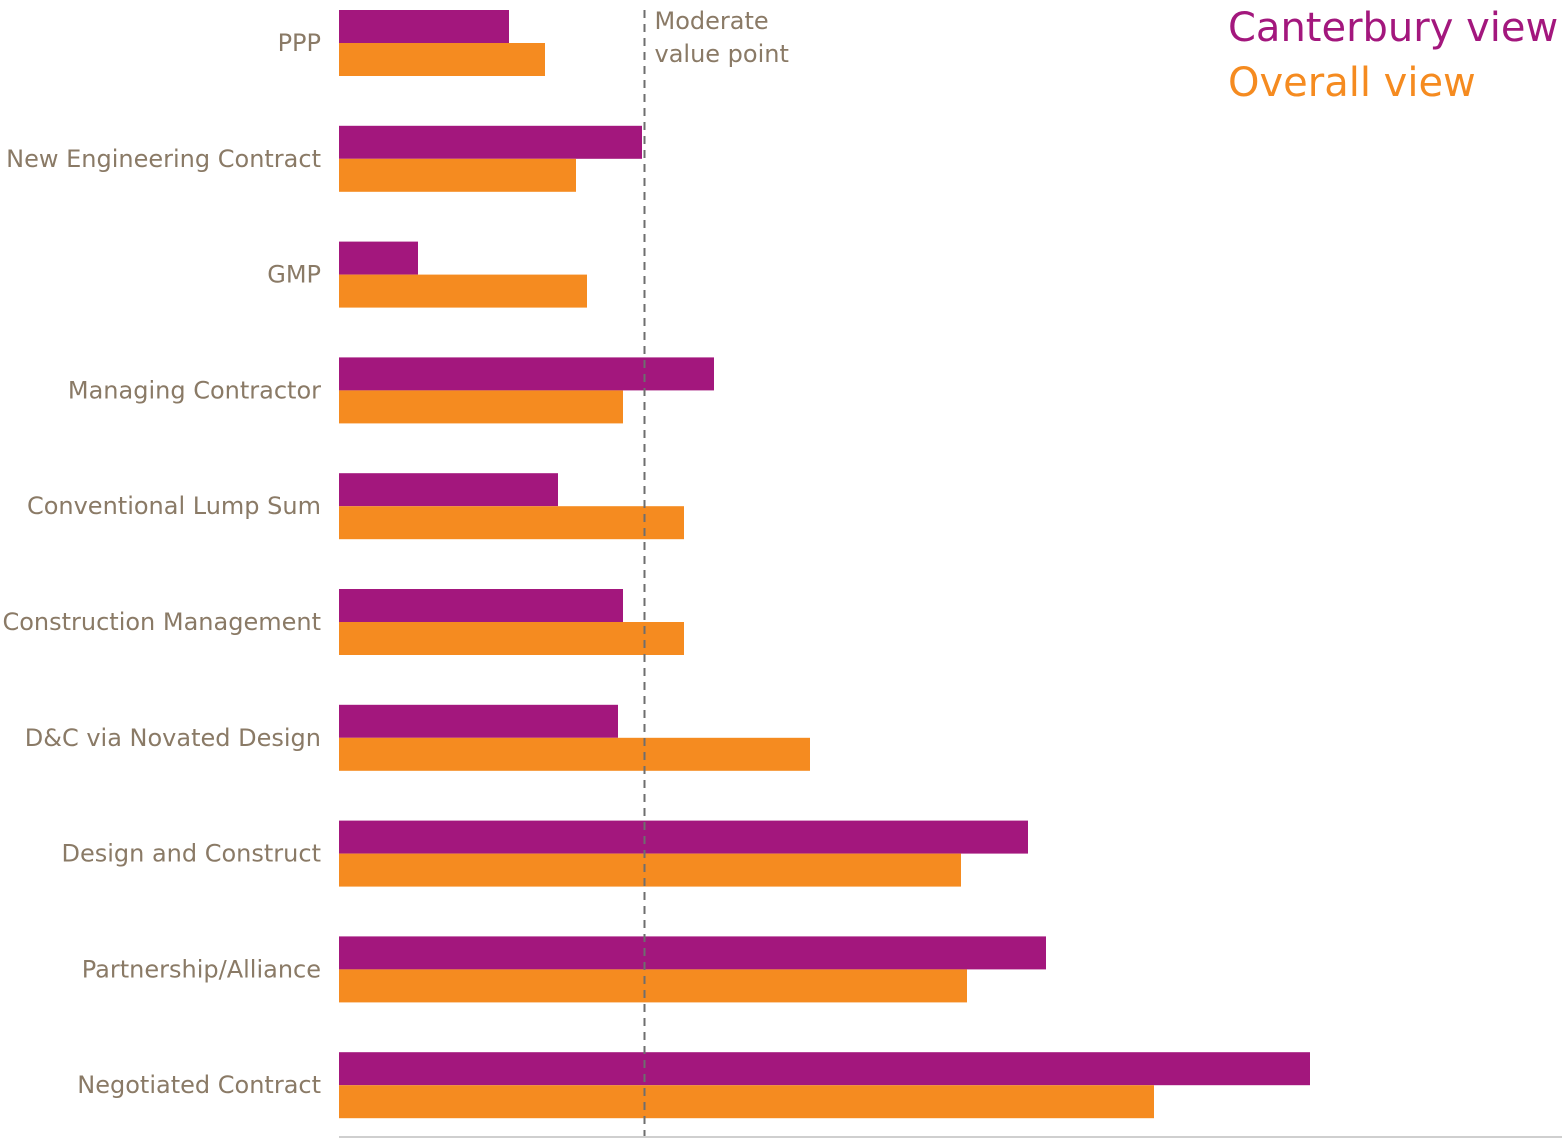 Image resolution: width=1562 pixels, height=1138 pixels. Describe the element at coordinates (1352, 83) in the screenshot. I see `legend-entry-overall-view: Overall view` at that location.